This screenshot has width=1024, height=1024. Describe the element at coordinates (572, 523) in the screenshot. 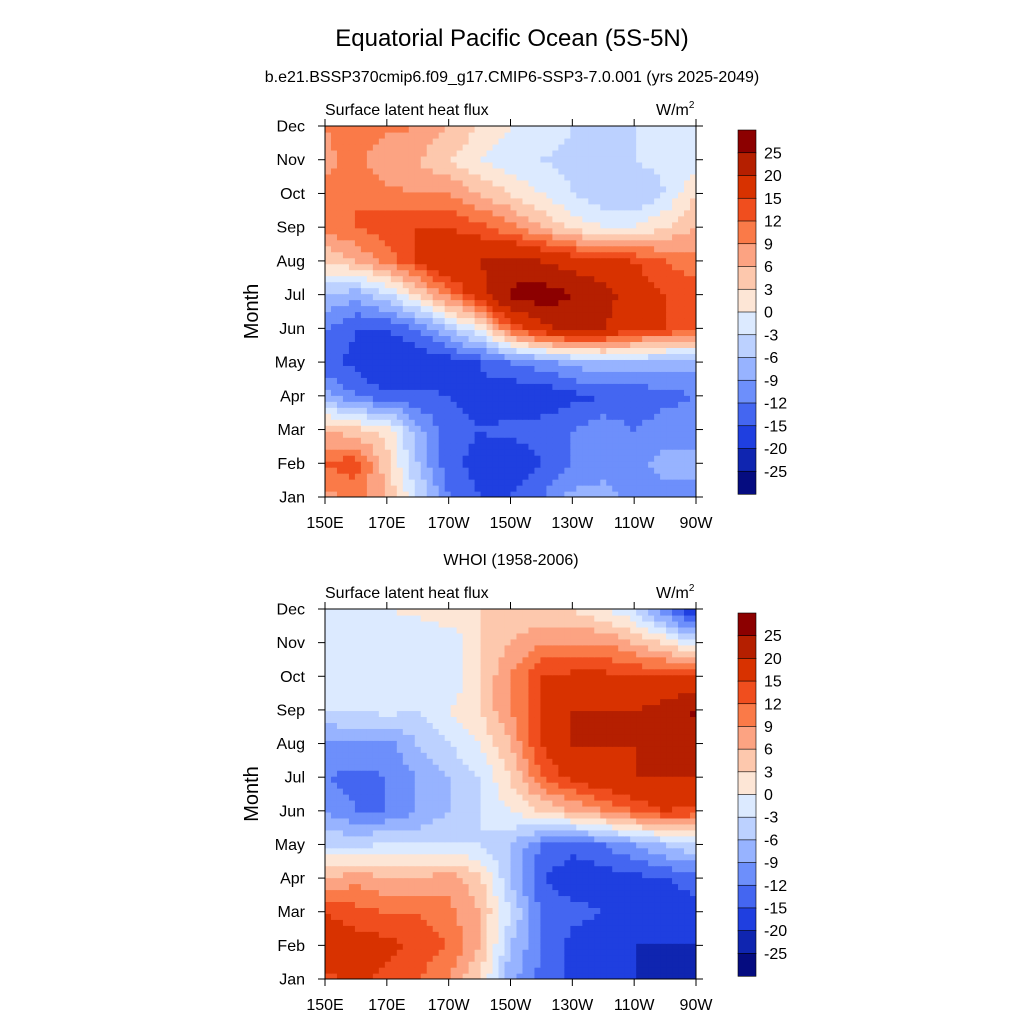

I see `x-tick-label: 130W` at that location.